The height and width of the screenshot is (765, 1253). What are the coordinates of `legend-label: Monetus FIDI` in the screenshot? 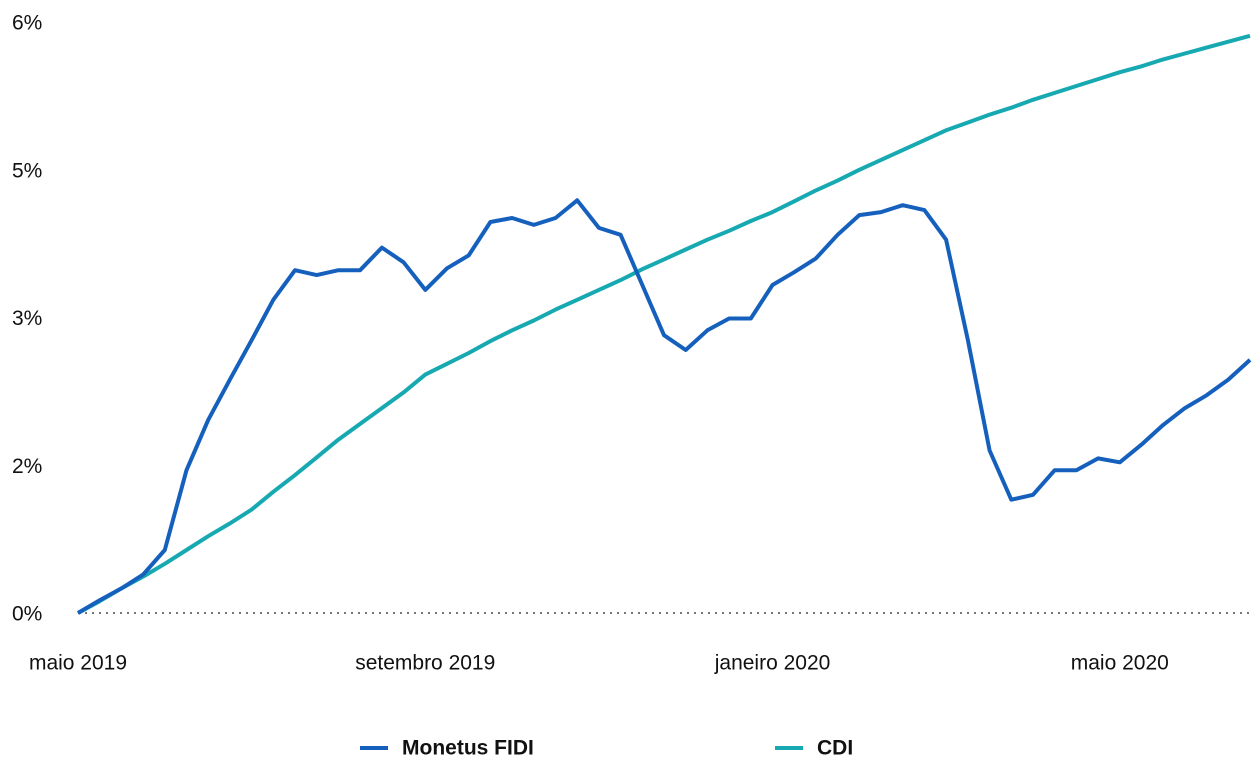 It's located at (468, 748).